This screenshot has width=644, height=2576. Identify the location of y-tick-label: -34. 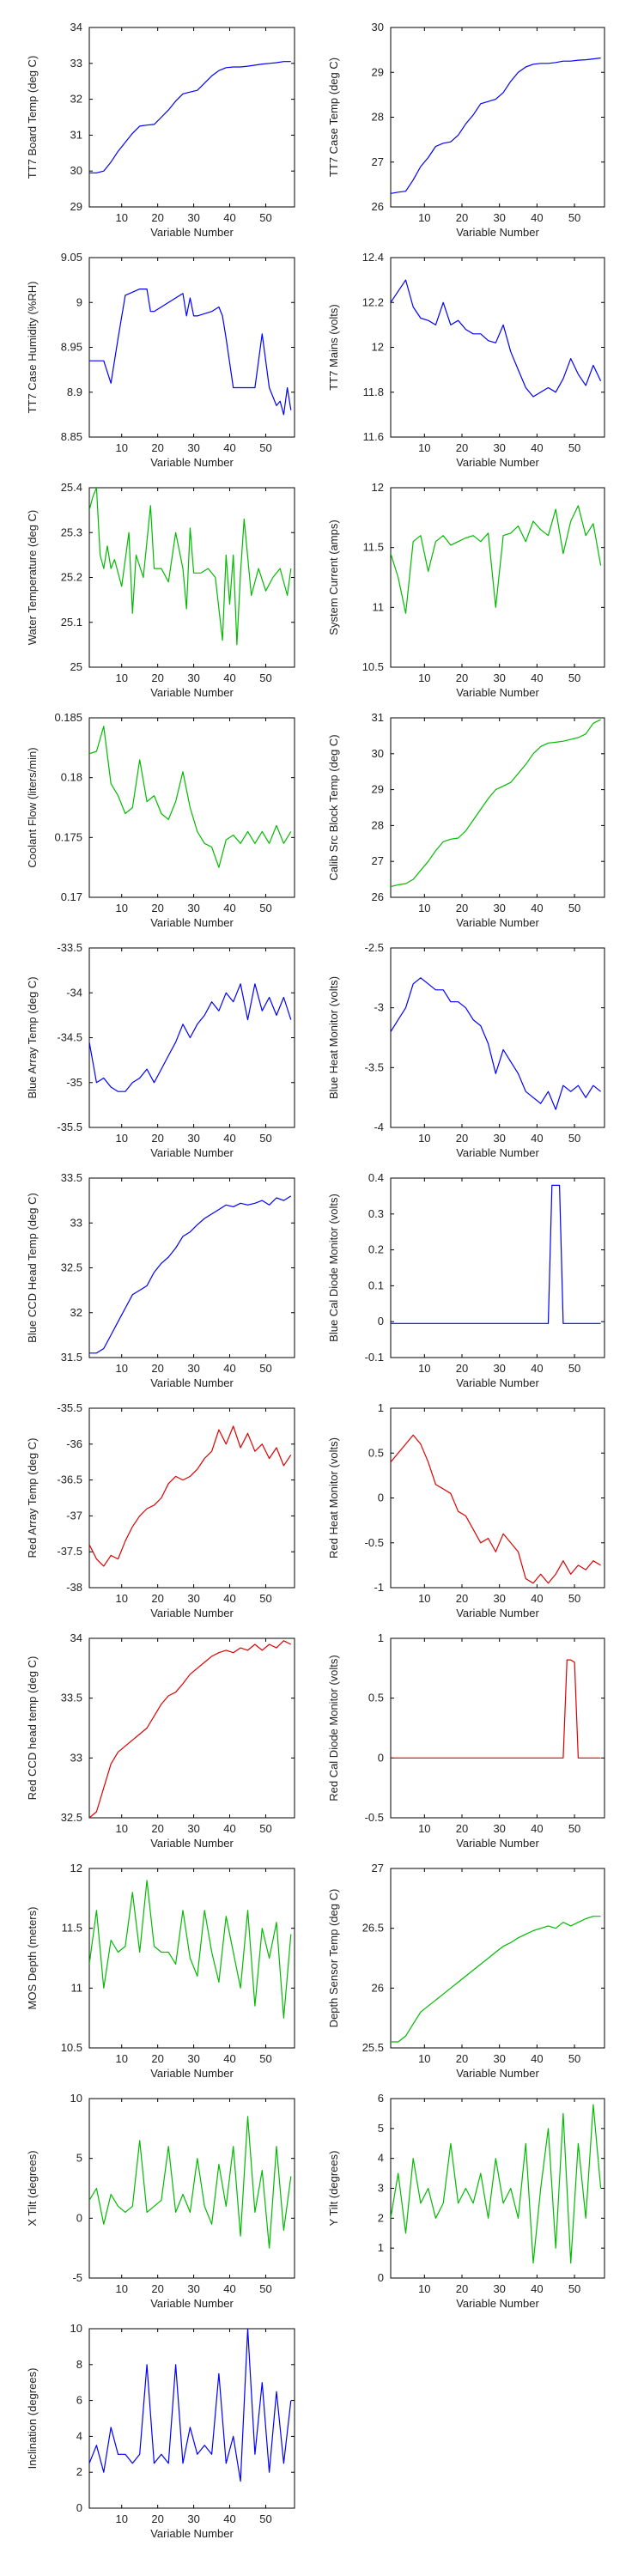
(74, 992).